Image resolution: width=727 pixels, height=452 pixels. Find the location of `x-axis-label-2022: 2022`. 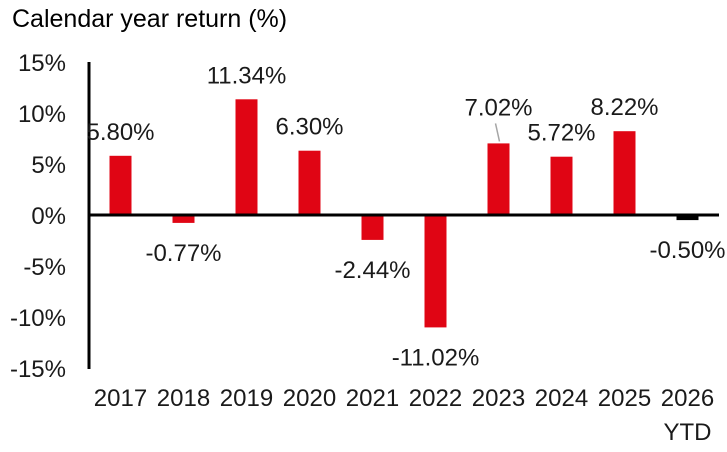

x-axis-label-2022: 2022 is located at coordinates (435, 398).